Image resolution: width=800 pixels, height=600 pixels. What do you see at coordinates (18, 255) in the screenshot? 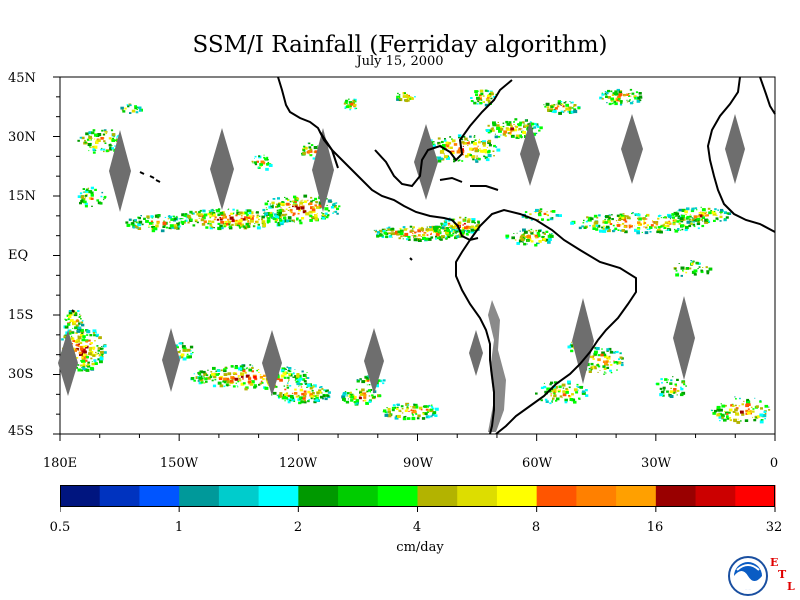
I see `lat-label-eq: EQ` at bounding box center [18, 255].